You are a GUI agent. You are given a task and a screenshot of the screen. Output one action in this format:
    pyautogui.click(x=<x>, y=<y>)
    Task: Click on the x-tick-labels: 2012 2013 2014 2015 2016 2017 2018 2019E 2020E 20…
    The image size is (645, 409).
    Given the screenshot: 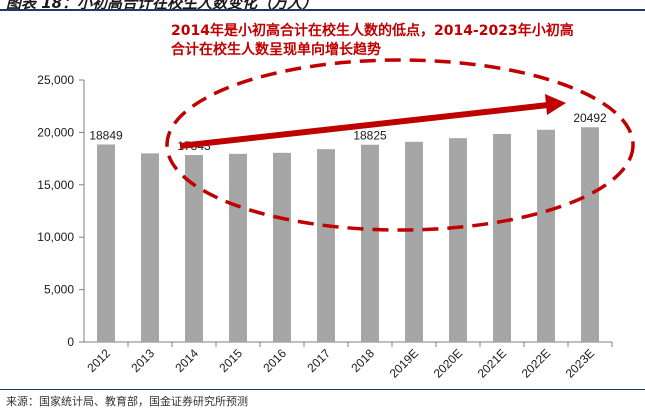 What is the action you would take?
    pyautogui.click(x=348, y=361)
    